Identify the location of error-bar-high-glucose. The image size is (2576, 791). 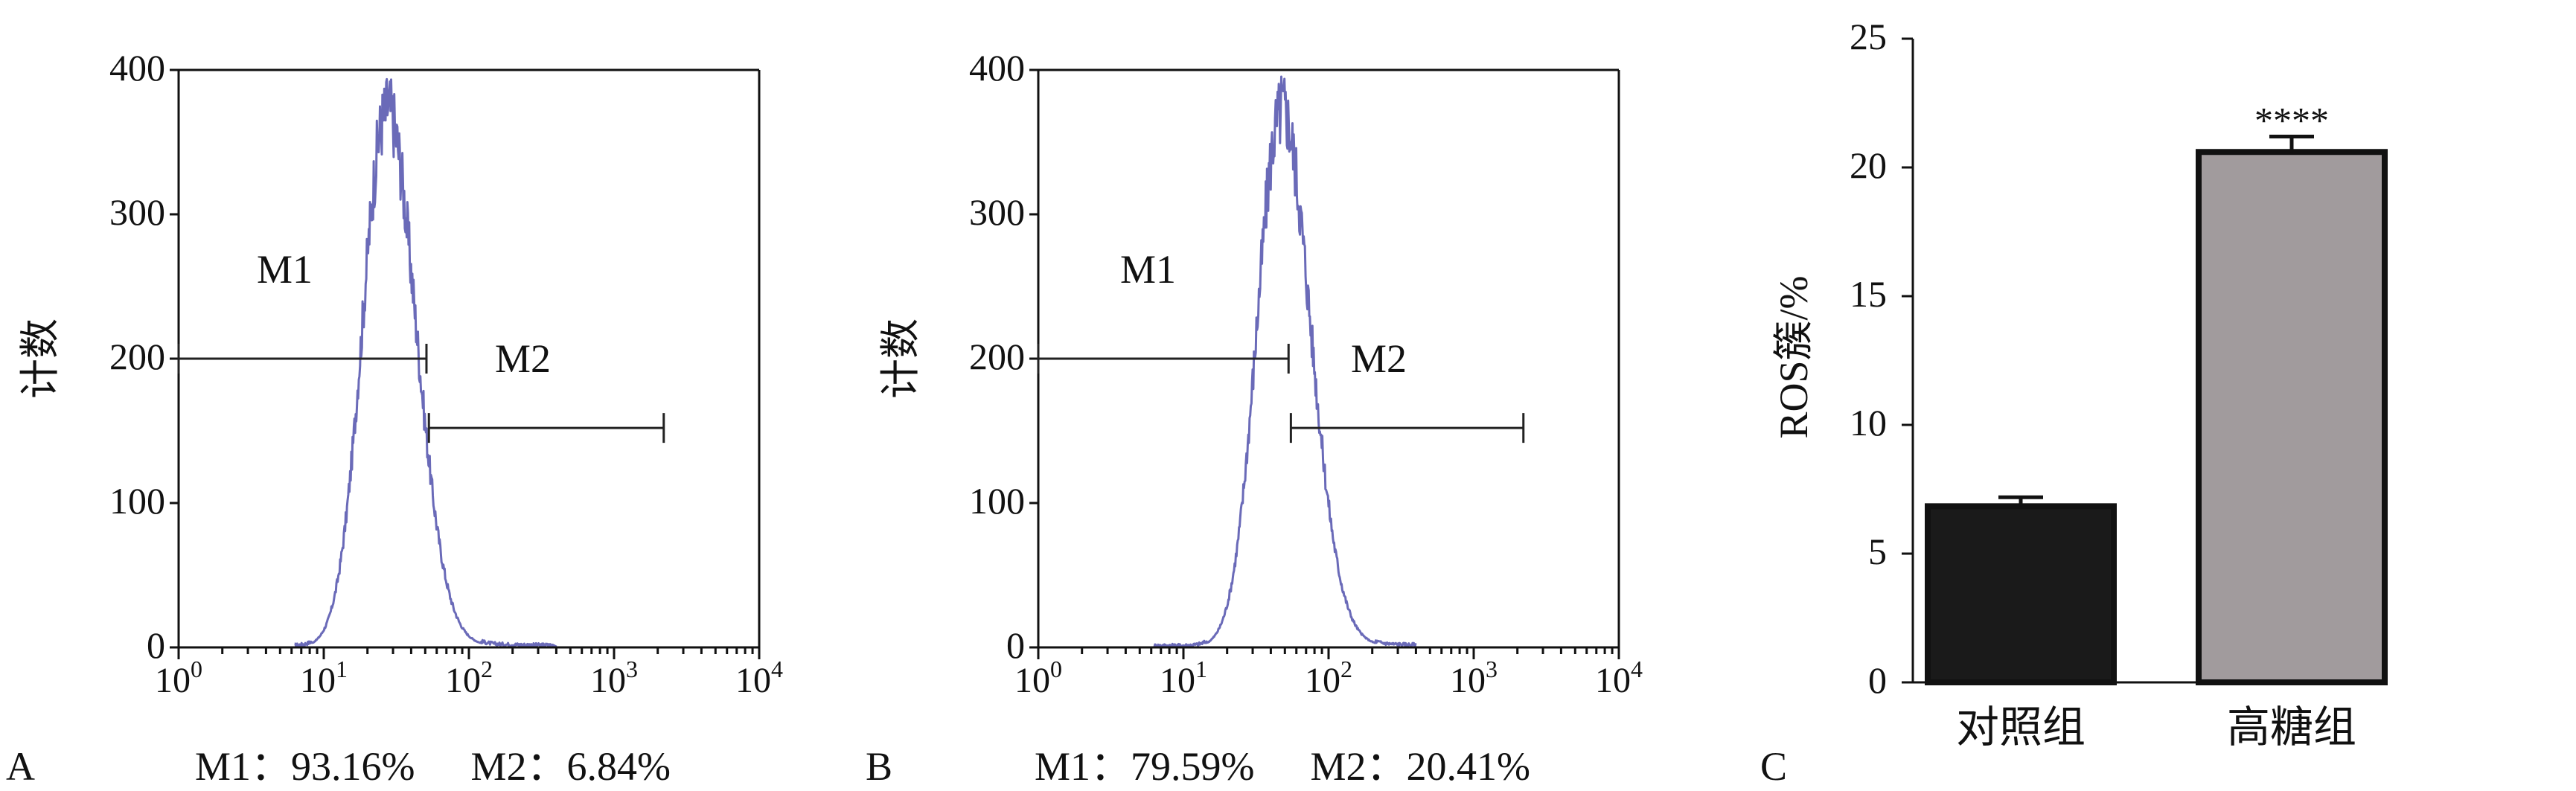
(2291, 143).